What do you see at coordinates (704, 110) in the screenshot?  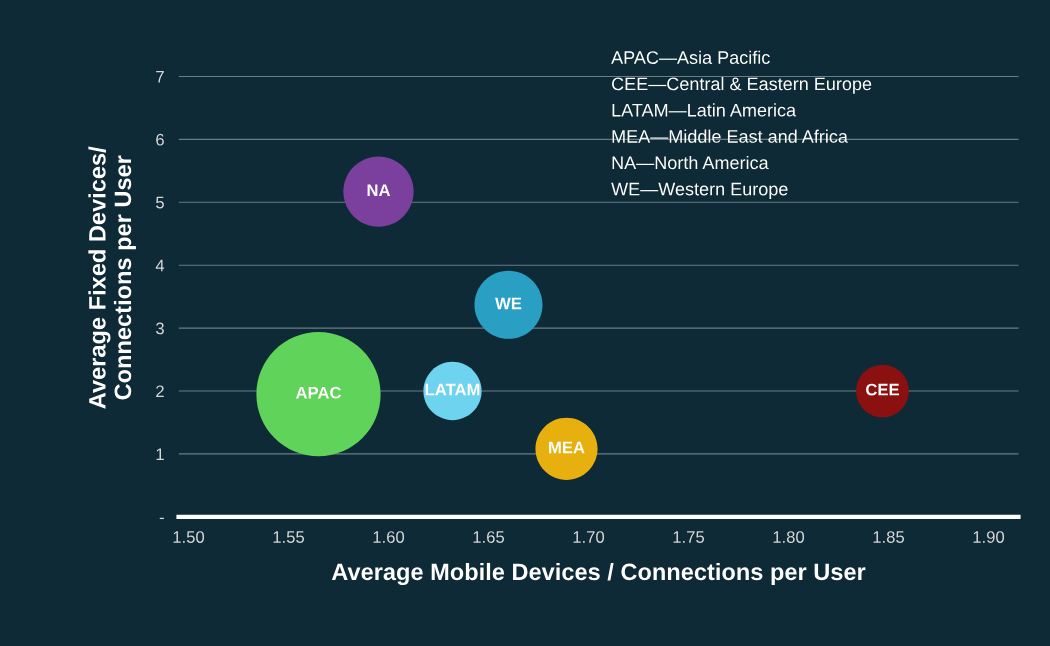 I see `annotation: LATAM—Latin America` at bounding box center [704, 110].